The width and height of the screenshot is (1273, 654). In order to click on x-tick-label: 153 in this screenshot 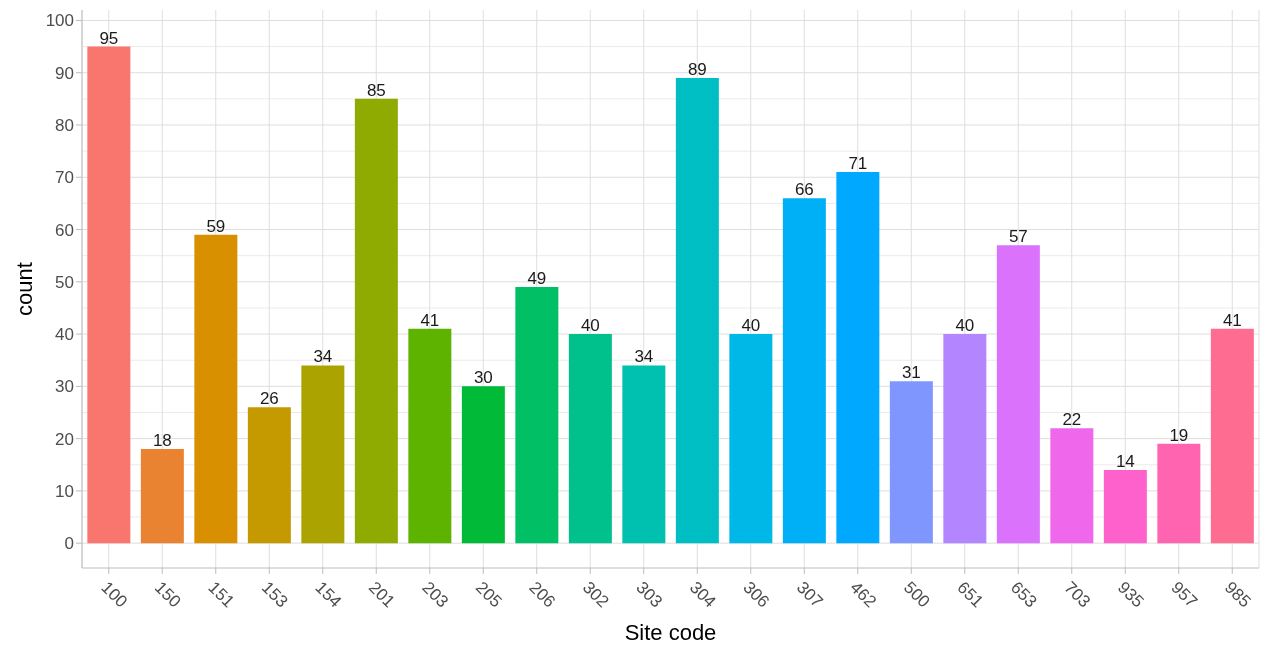, I will do `click(274, 594)`.